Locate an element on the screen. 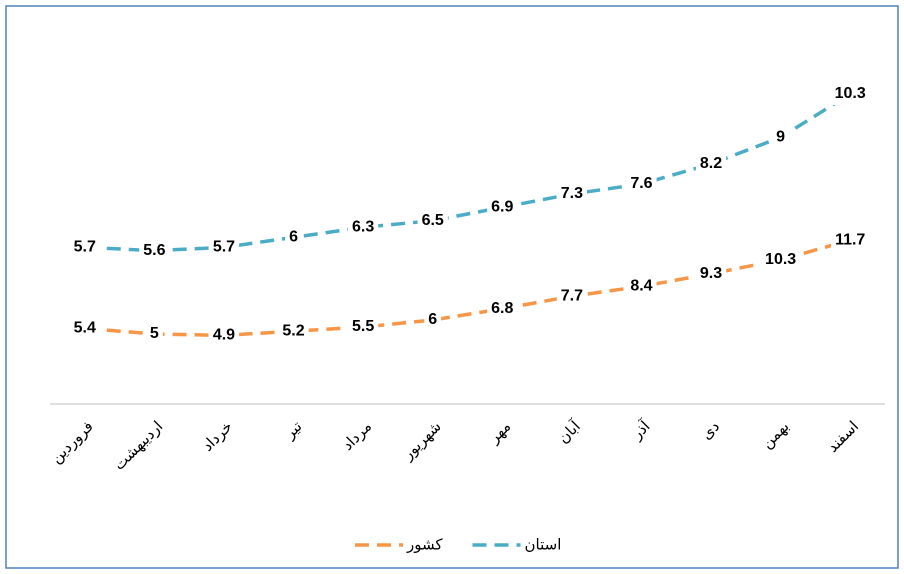 The height and width of the screenshot is (574, 904). data-label: 8.4 is located at coordinates (641, 286).